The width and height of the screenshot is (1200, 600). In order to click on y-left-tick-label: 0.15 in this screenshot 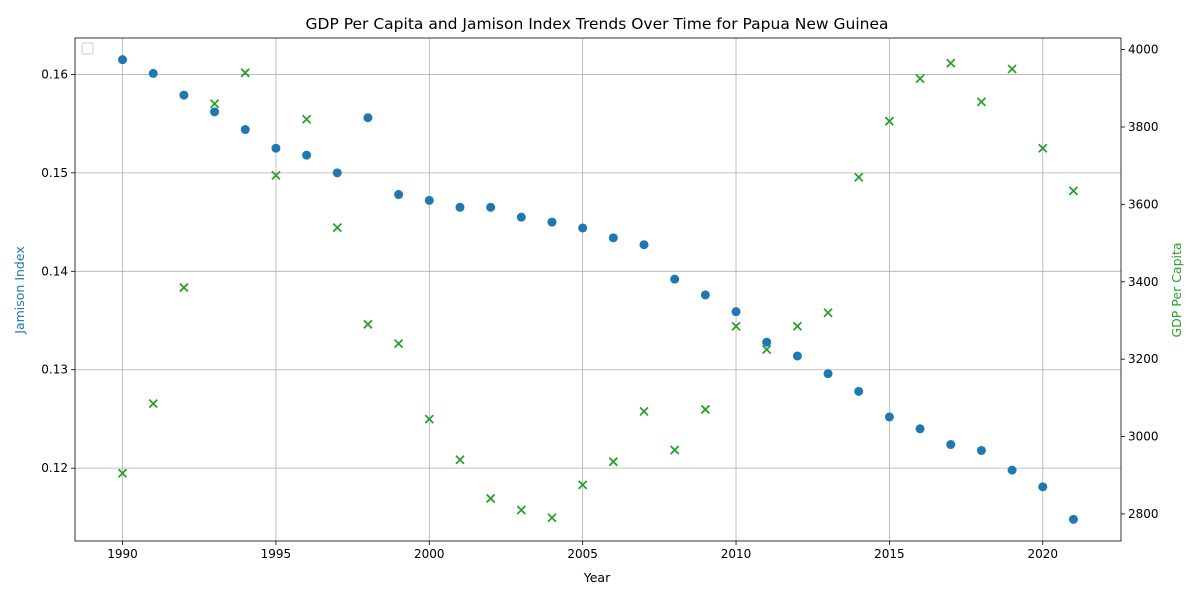, I will do `click(54, 173)`.